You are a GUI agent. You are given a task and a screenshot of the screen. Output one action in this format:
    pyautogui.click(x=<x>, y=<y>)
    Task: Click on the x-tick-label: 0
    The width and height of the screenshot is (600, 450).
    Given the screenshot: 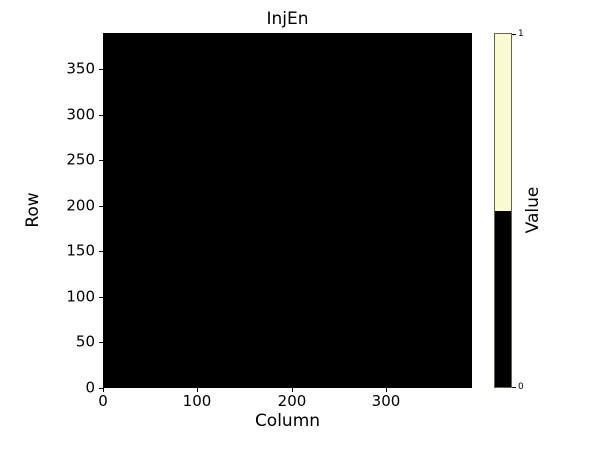 What is the action you would take?
    pyautogui.click(x=103, y=401)
    